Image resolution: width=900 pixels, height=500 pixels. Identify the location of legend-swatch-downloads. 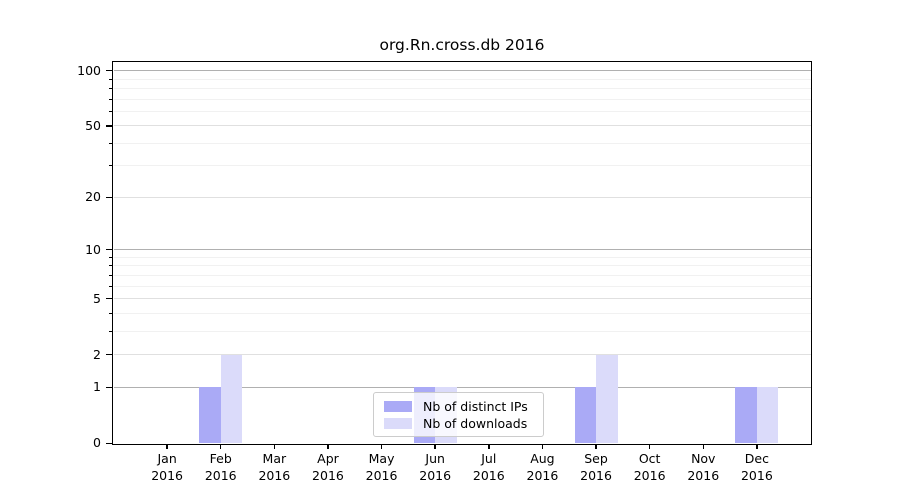
(398, 423).